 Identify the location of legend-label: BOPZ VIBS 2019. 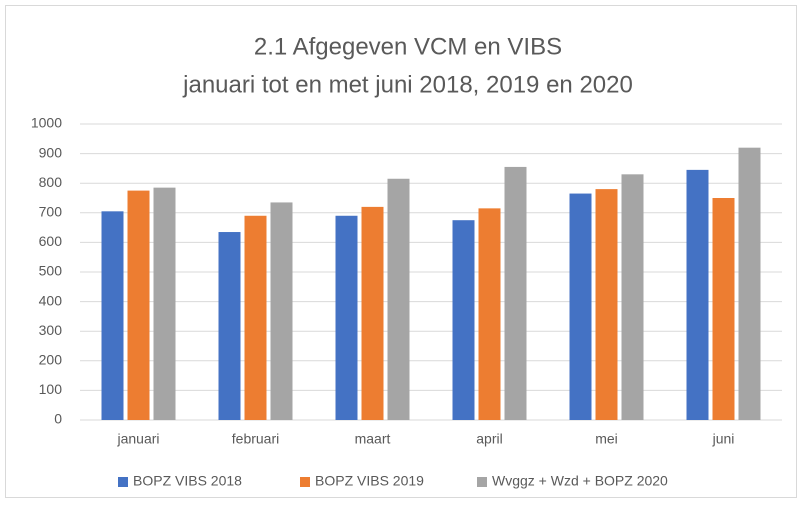
(369, 481).